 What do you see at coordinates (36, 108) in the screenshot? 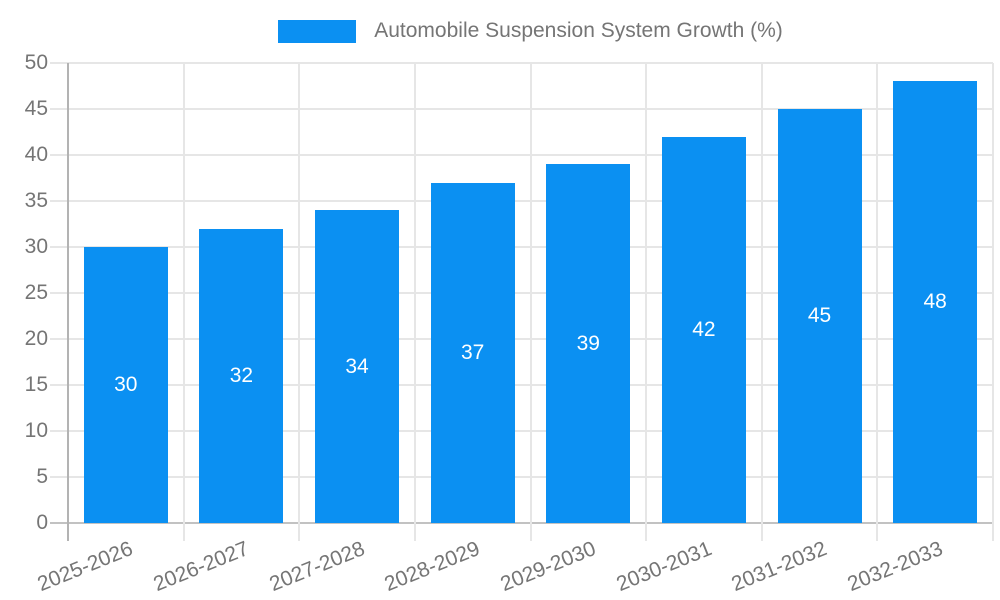
I see `y-tick-label: 45` at bounding box center [36, 108].